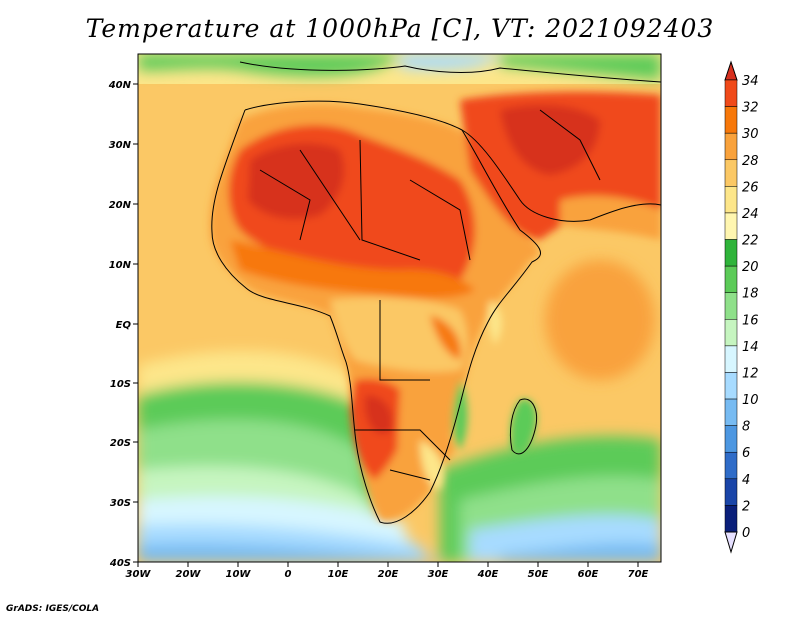 The width and height of the screenshot is (800, 618). Describe the element at coordinates (750, 108) in the screenshot. I see `colorbar-label: 32` at that location.